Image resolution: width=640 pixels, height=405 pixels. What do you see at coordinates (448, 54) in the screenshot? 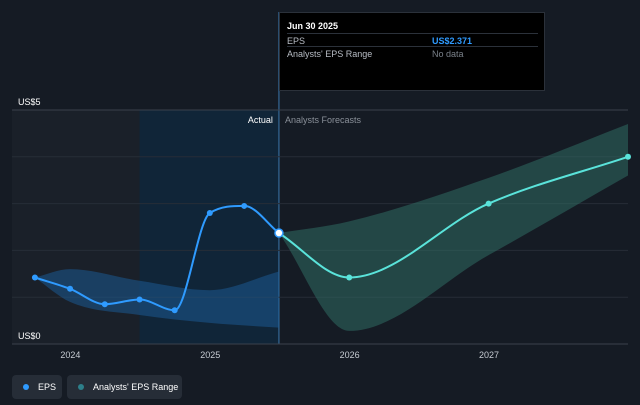
I see `tooltip-range-value: No data` at bounding box center [448, 54].